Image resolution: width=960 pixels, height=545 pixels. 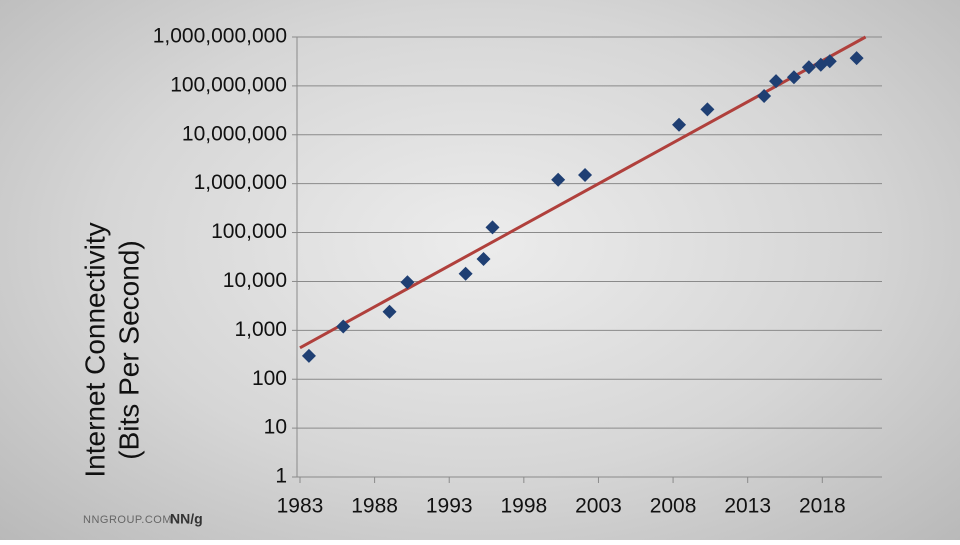 What do you see at coordinates (260, 329) in the screenshot?
I see `y-tick-label: 1,000` at bounding box center [260, 329].